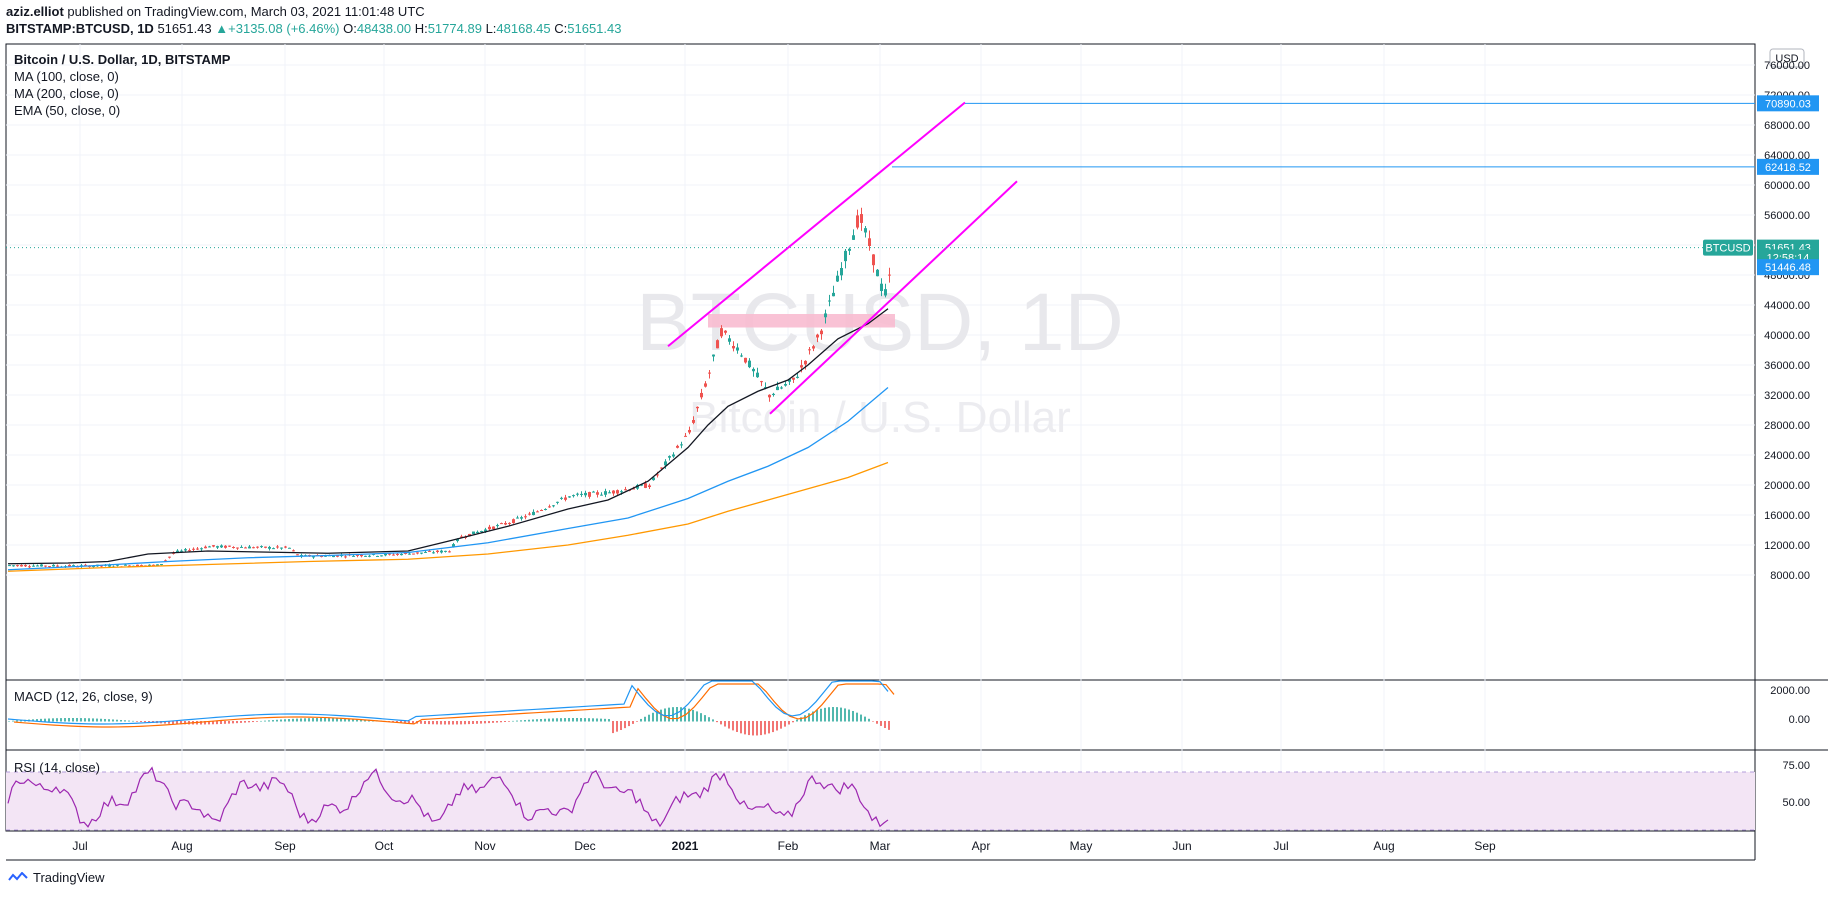 Image resolution: width=1828 pixels, height=898 pixels. I want to click on footer-brand: TradingView, so click(56, 877).